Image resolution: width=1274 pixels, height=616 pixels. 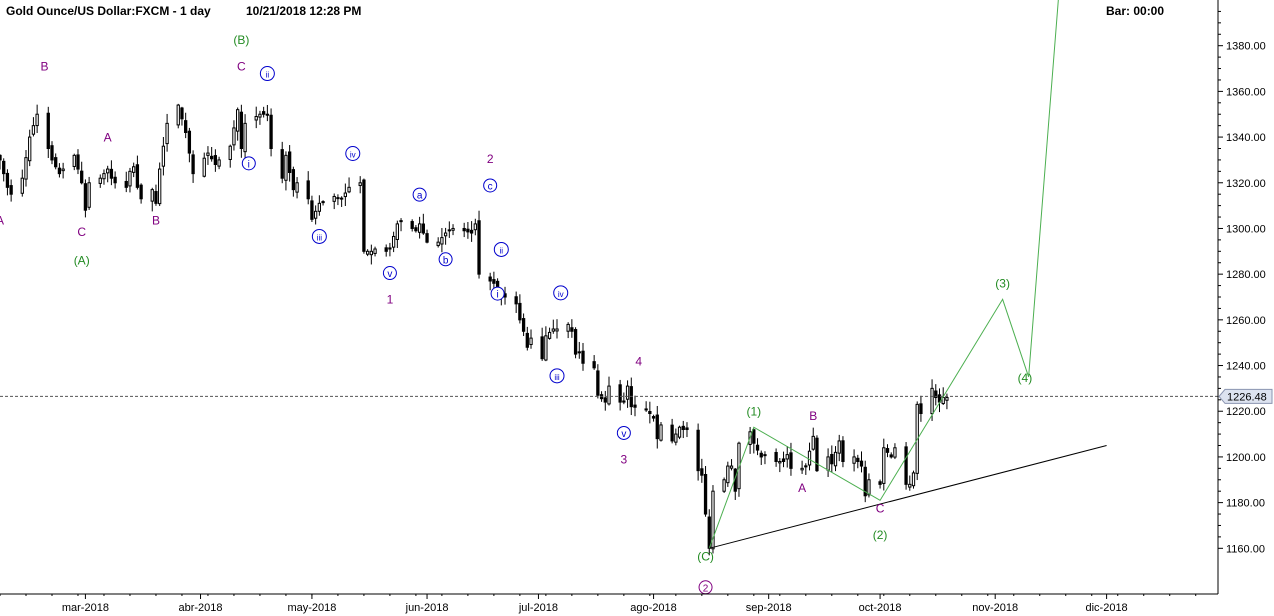 I want to click on wave-label-text: 1, so click(x=390, y=299).